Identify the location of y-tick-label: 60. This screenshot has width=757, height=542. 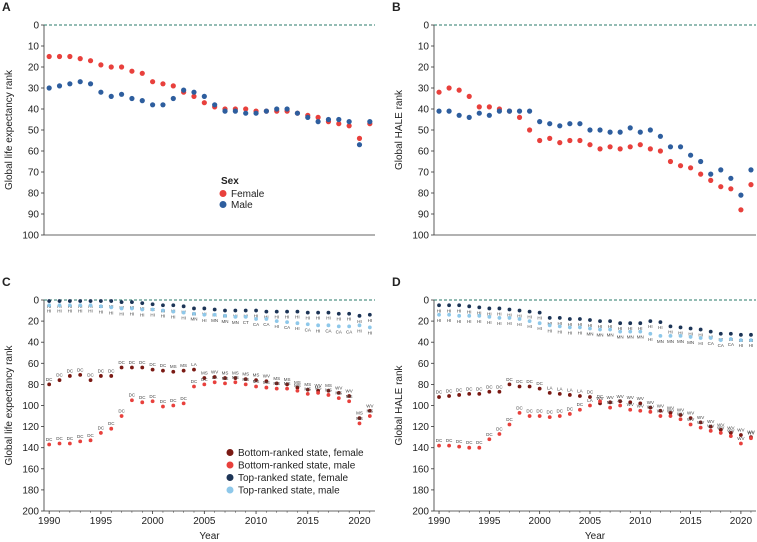
(34, 152).